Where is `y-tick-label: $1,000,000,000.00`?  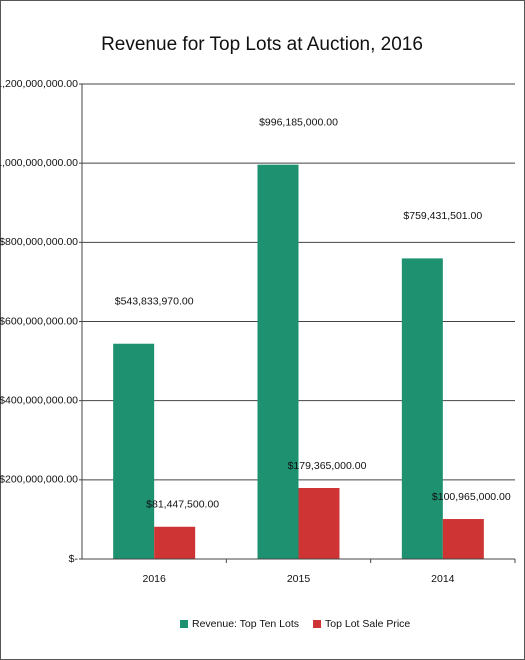 y-tick-label: $1,000,000,000.00 is located at coordinates (39, 163).